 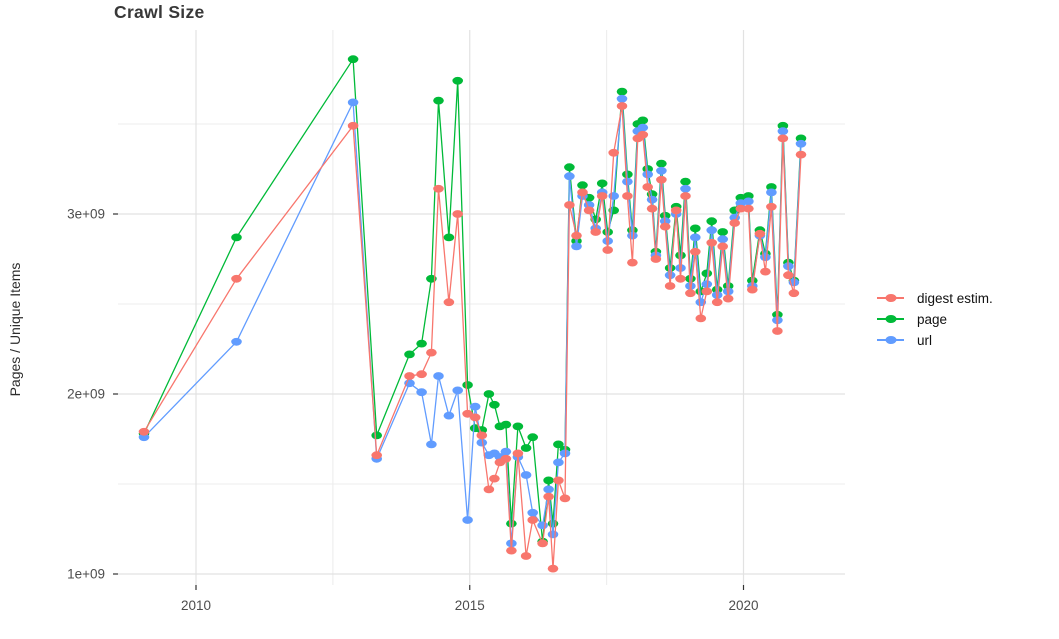 I want to click on y-tick-label: 3e+09, so click(x=86, y=214).